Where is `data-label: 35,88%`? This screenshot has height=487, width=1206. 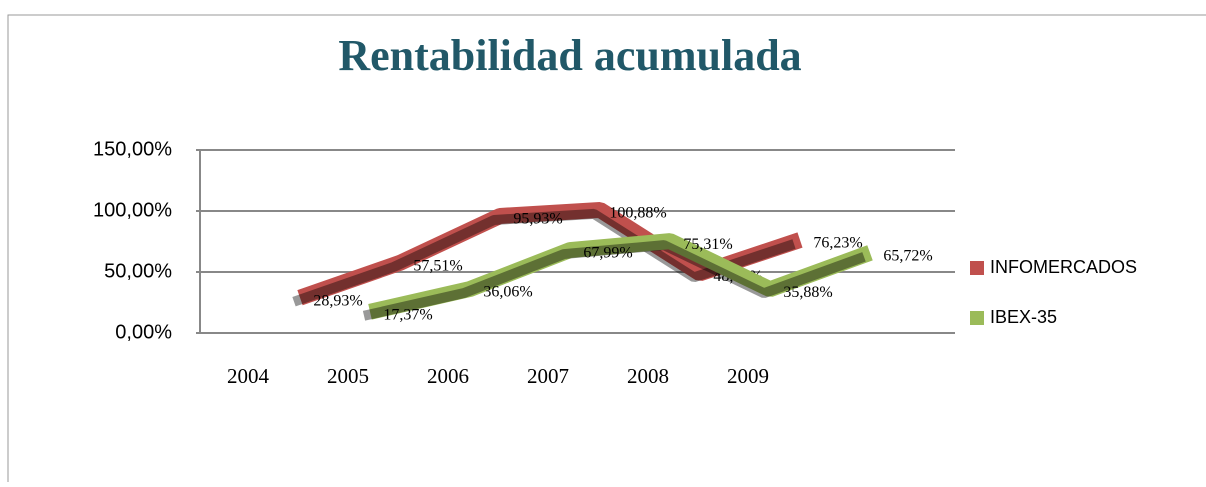 data-label: 35,88% is located at coordinates (807, 292).